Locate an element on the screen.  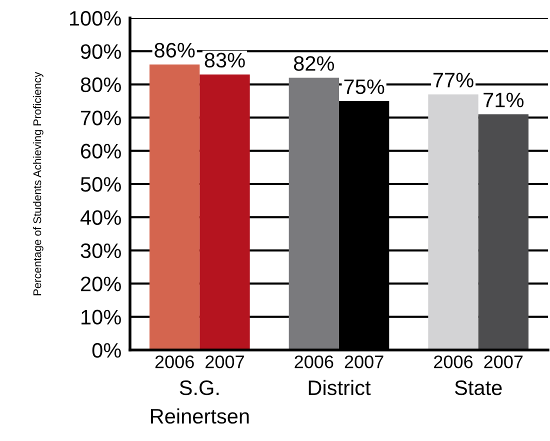
y-axis-title: Percentage of Students Achieving Proficiency is located at coordinates (38, 184).